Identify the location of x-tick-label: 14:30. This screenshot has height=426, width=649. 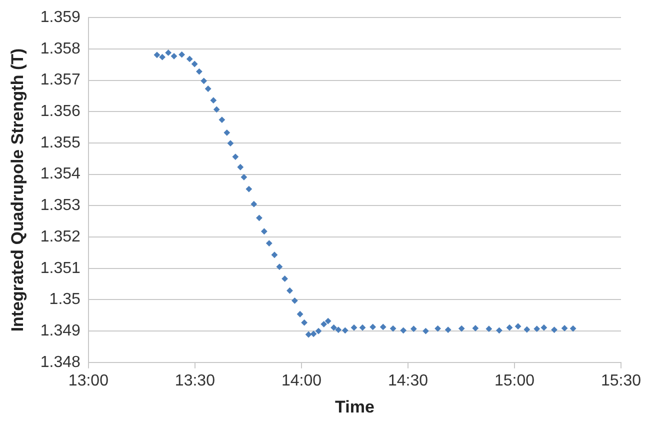
(408, 381).